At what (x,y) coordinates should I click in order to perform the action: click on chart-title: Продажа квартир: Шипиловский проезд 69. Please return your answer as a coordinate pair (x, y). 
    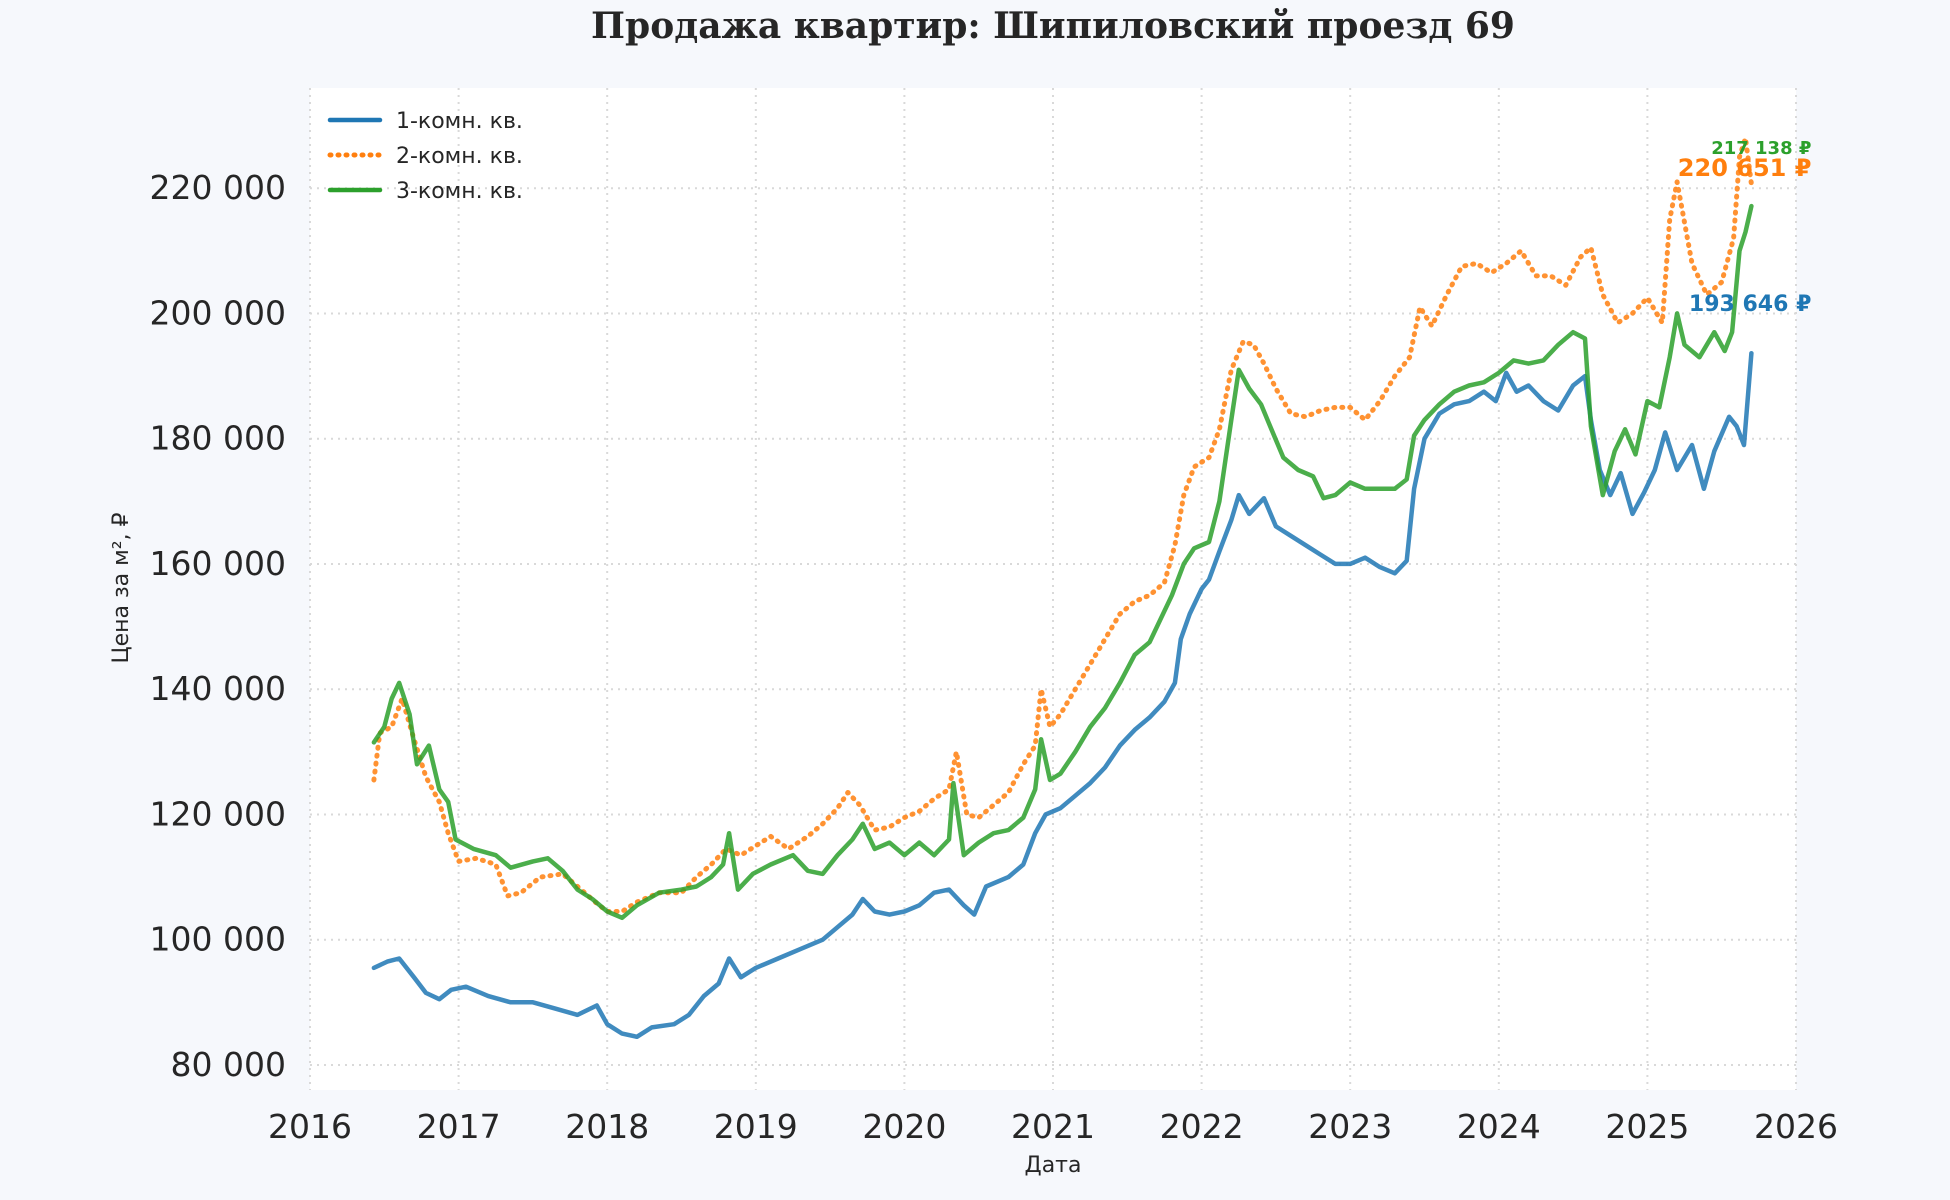
    Looking at the image, I should click on (1053, 26).